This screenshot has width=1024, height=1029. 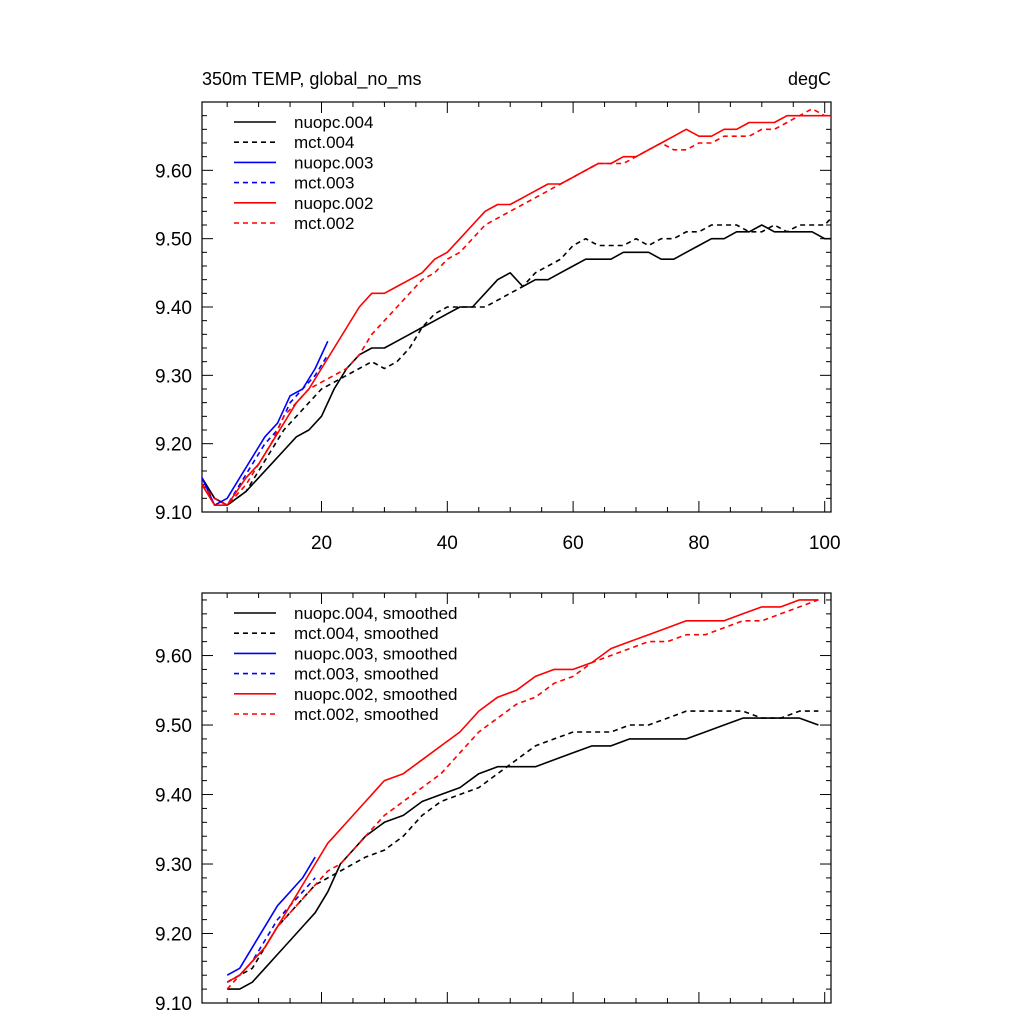 What do you see at coordinates (173, 513) in the screenshot?
I see `panel-1-y-tick-label: 9.10` at bounding box center [173, 513].